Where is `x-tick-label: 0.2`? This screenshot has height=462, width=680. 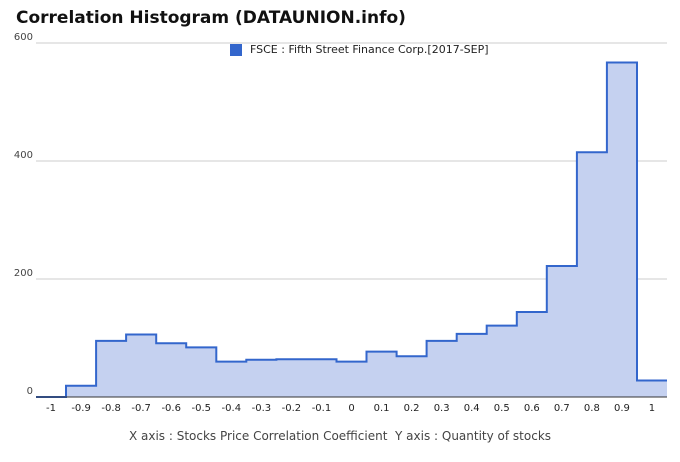 x-tick-label: 0.2 is located at coordinates (412, 408).